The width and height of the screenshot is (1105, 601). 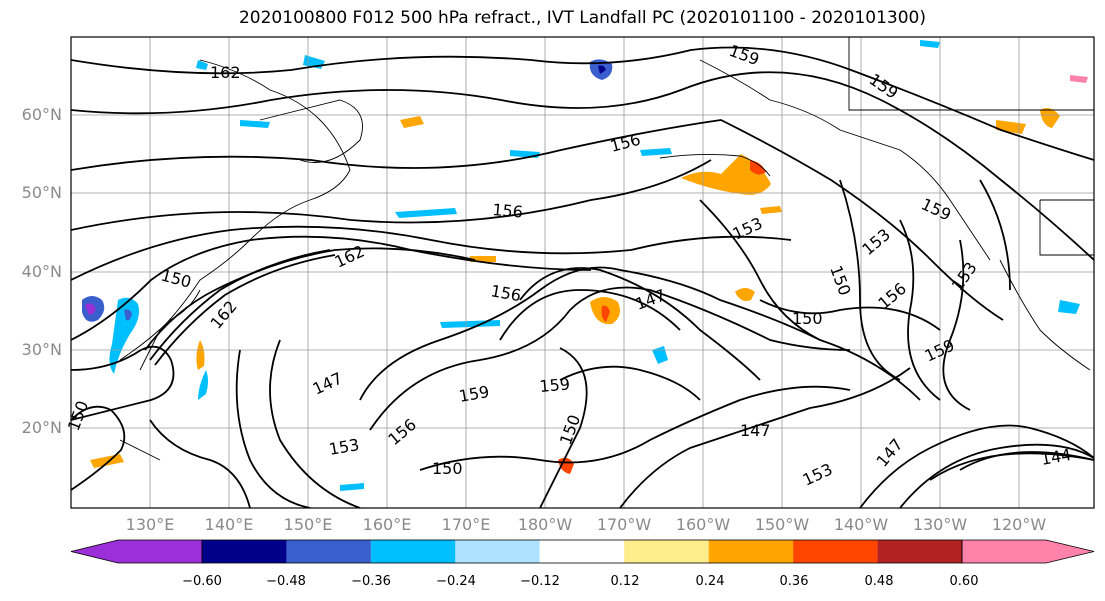 I want to click on lon-label: 160°W, so click(x=703, y=524).